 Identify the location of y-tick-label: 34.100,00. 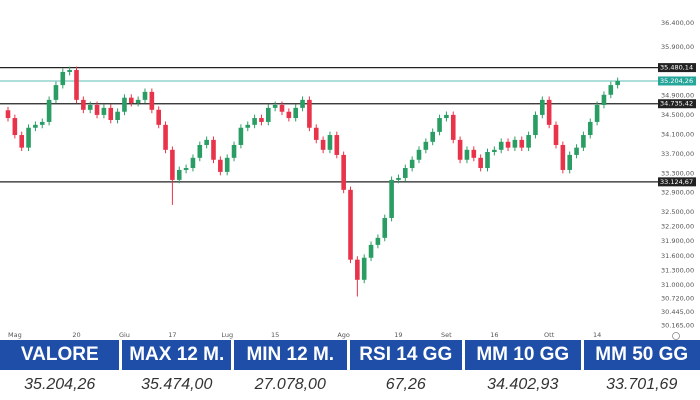
(677, 135).